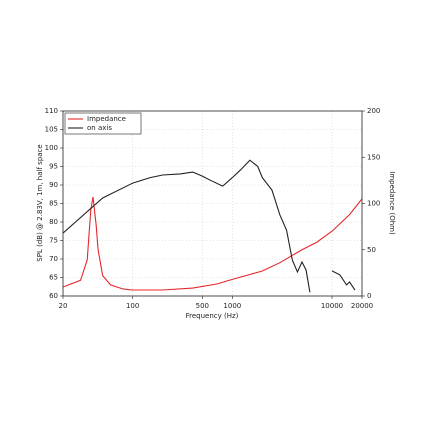 This screenshot has height=430, width=430. What do you see at coordinates (373, 157) in the screenshot?
I see `y2-tick-label: 150` at bounding box center [373, 157].